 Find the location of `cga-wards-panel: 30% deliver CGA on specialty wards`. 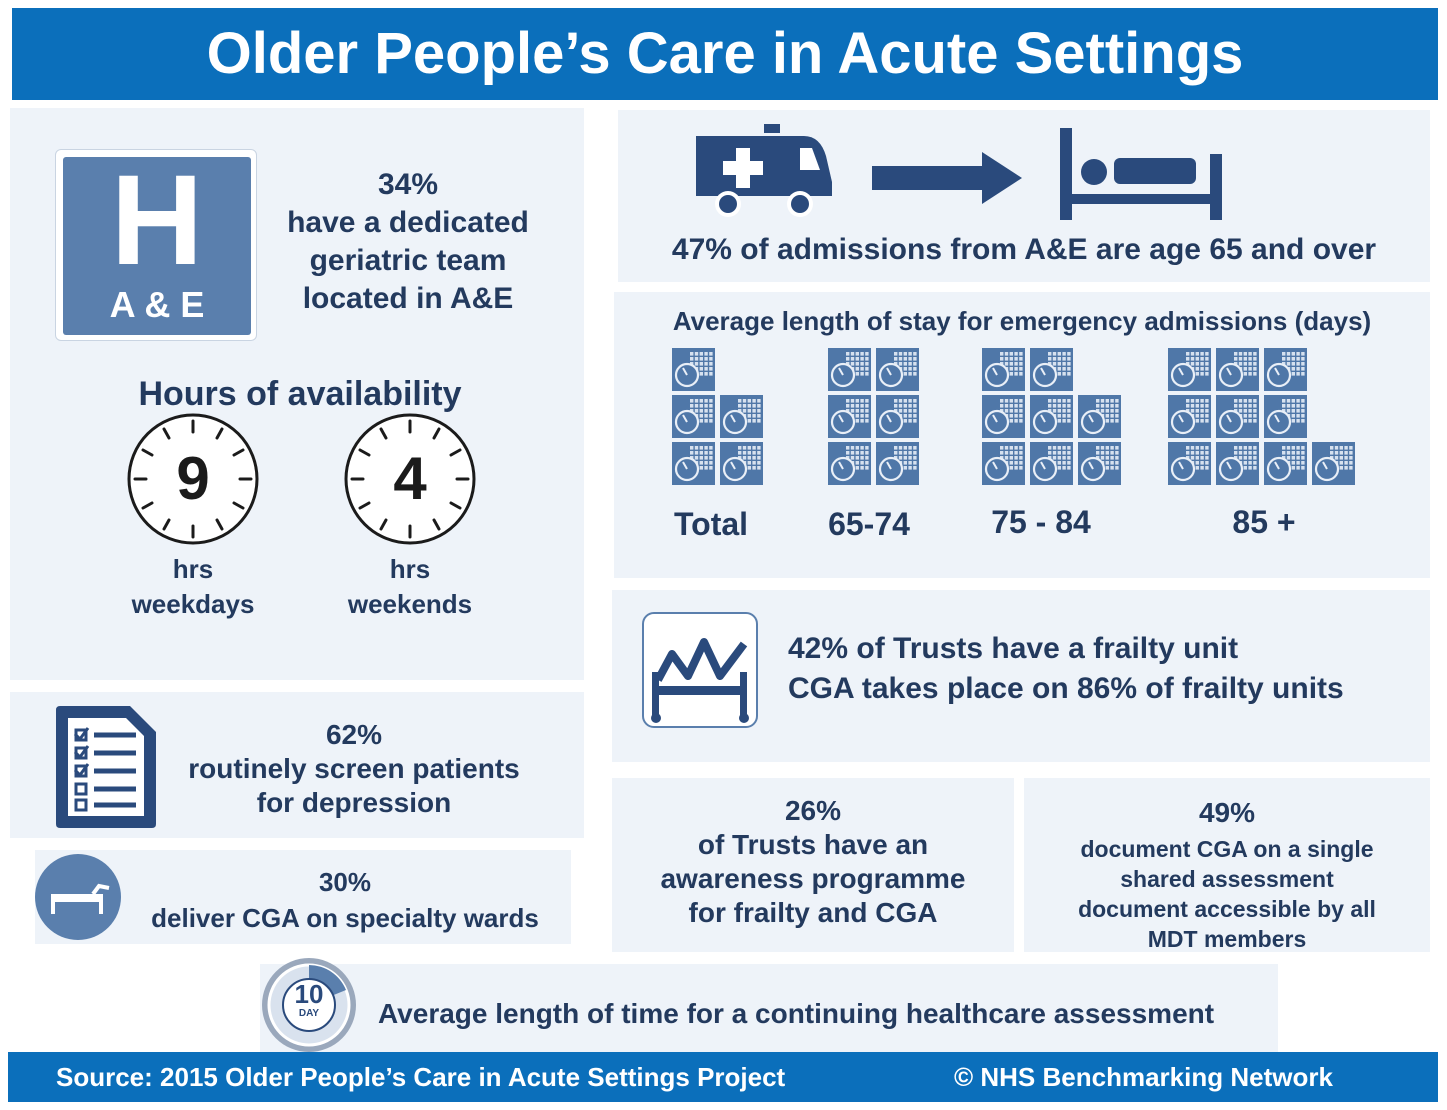

cga-wards-panel: 30% deliver CGA on specialty wards is located at coordinates (303, 897).